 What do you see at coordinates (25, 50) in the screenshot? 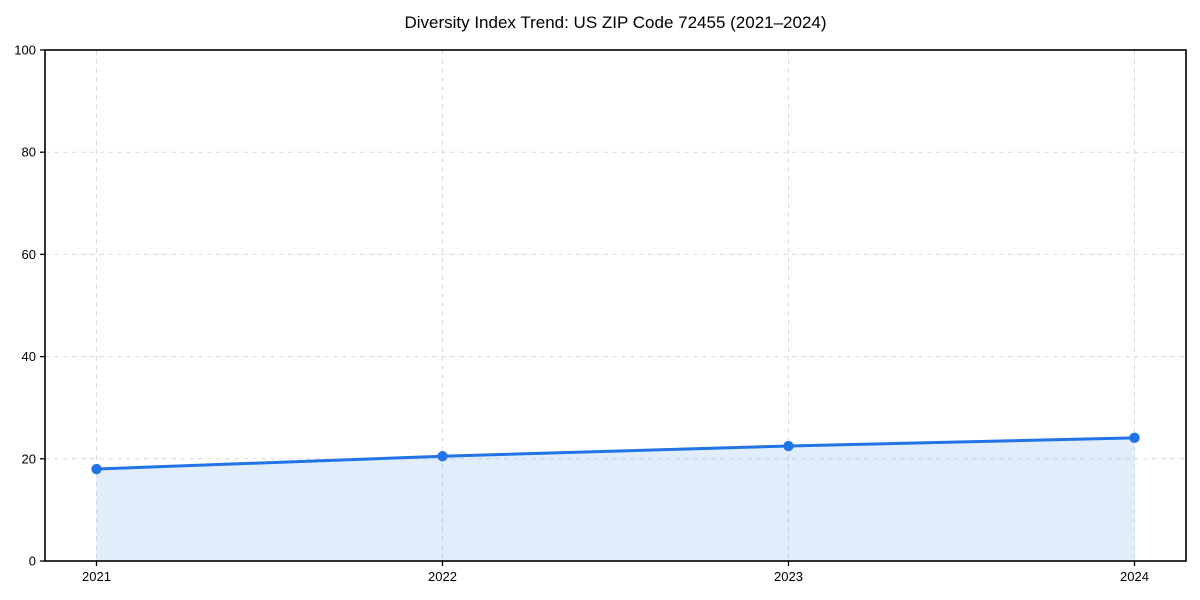
I see `y-tick-label: 100` at bounding box center [25, 50].